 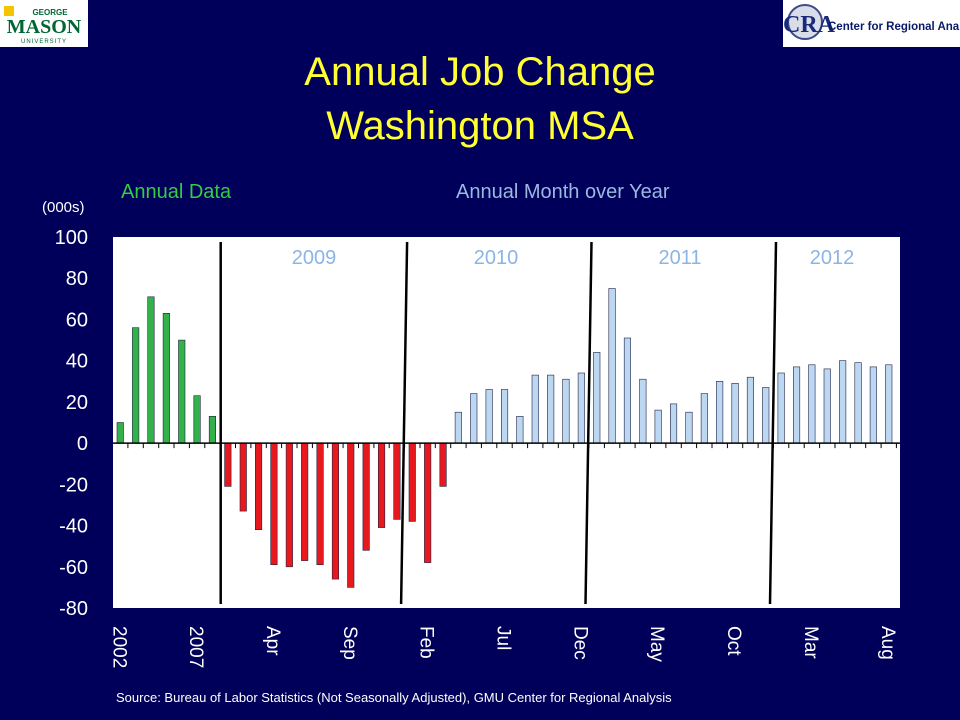 I want to click on logo-left-bottom: UNIVERSITY, so click(x=44, y=42).